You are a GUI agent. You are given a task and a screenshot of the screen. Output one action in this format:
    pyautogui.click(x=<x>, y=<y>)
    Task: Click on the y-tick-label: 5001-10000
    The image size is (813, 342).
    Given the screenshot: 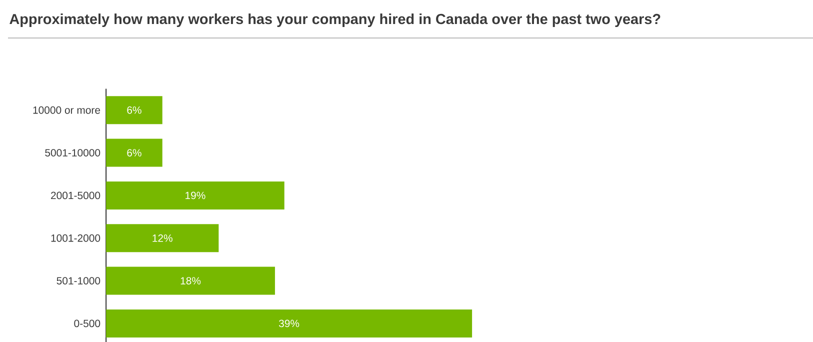 What is the action you would take?
    pyautogui.click(x=72, y=152)
    